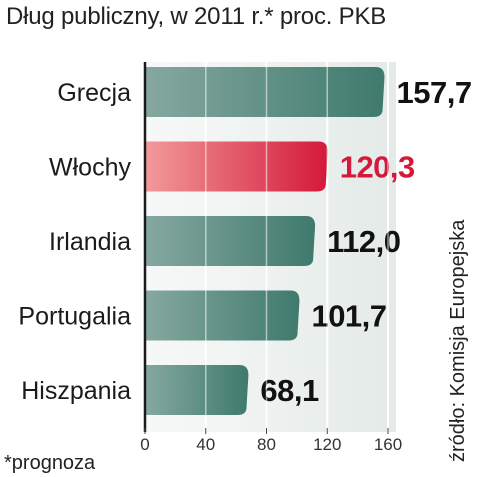  I want to click on category-label: Irlandia, so click(90, 242).